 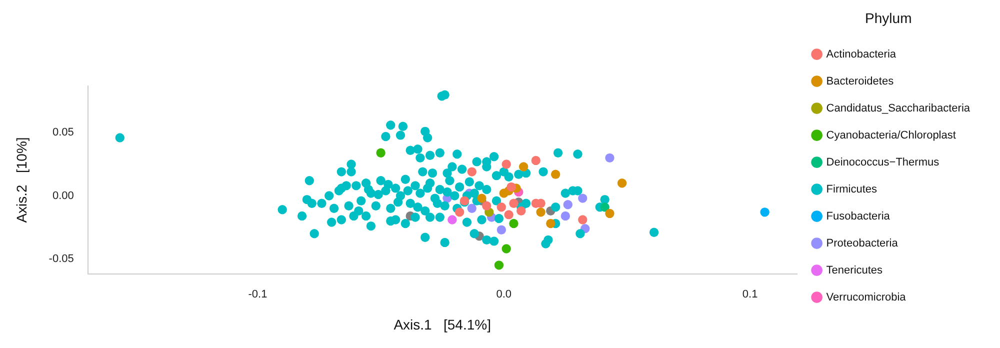 What do you see at coordinates (61, 258) in the screenshot?
I see `y-tick-label: -0.05` at bounding box center [61, 258].